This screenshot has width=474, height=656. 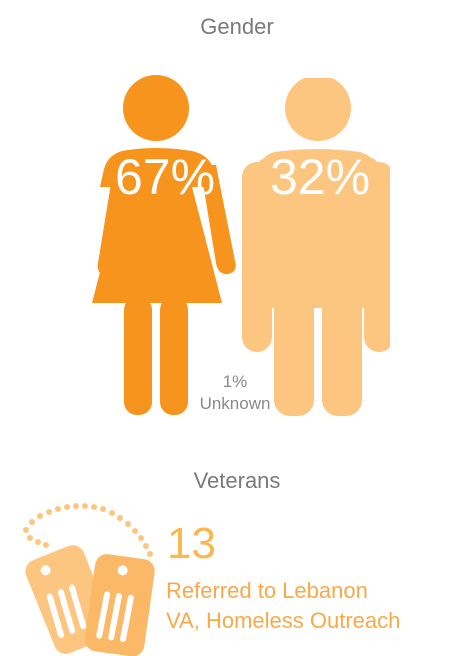 I want to click on unknown-label: Unknown, so click(x=235, y=403).